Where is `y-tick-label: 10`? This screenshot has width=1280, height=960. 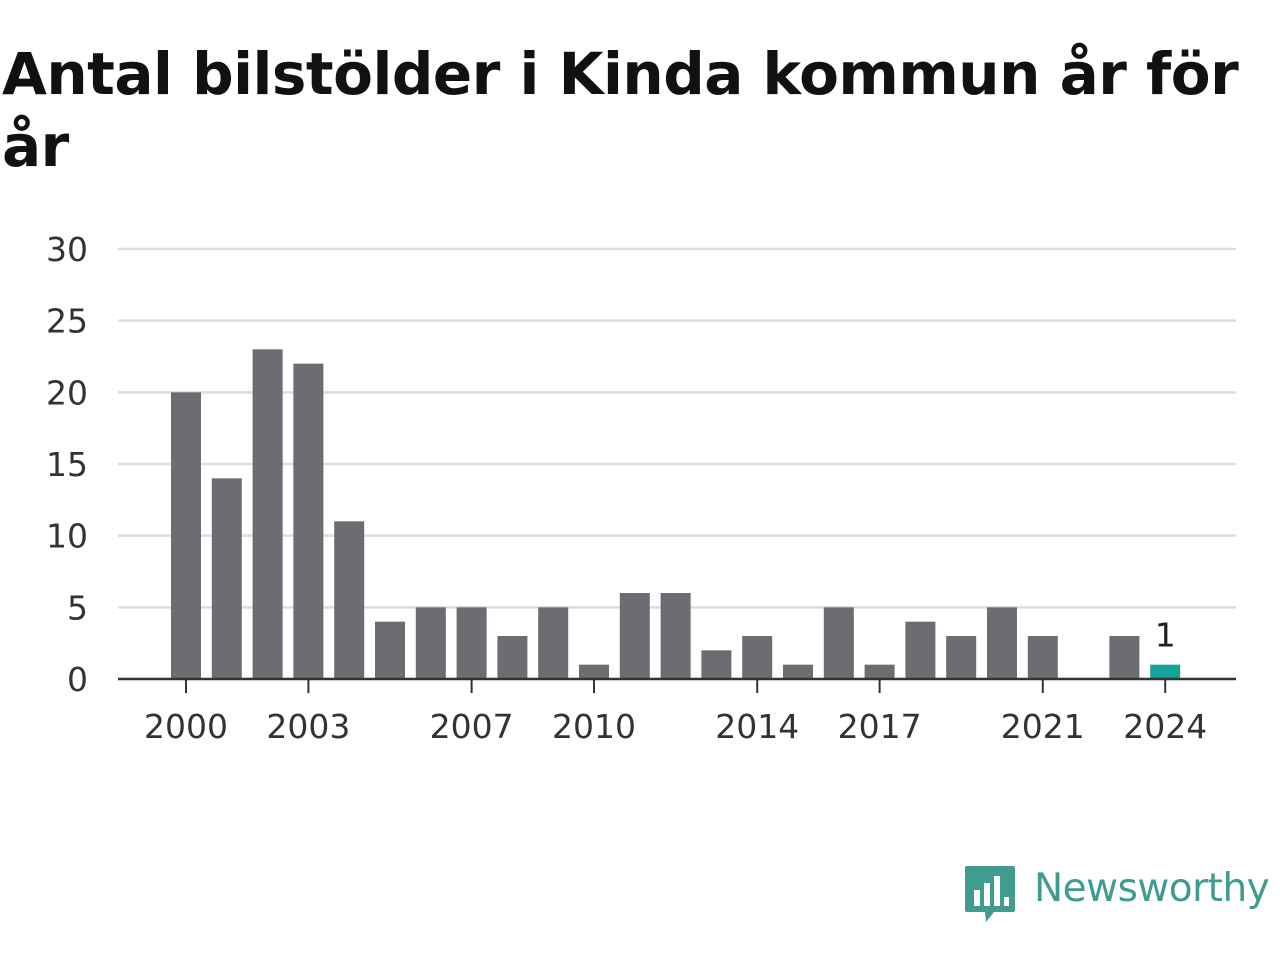 y-tick-label: 10 is located at coordinates (67, 536).